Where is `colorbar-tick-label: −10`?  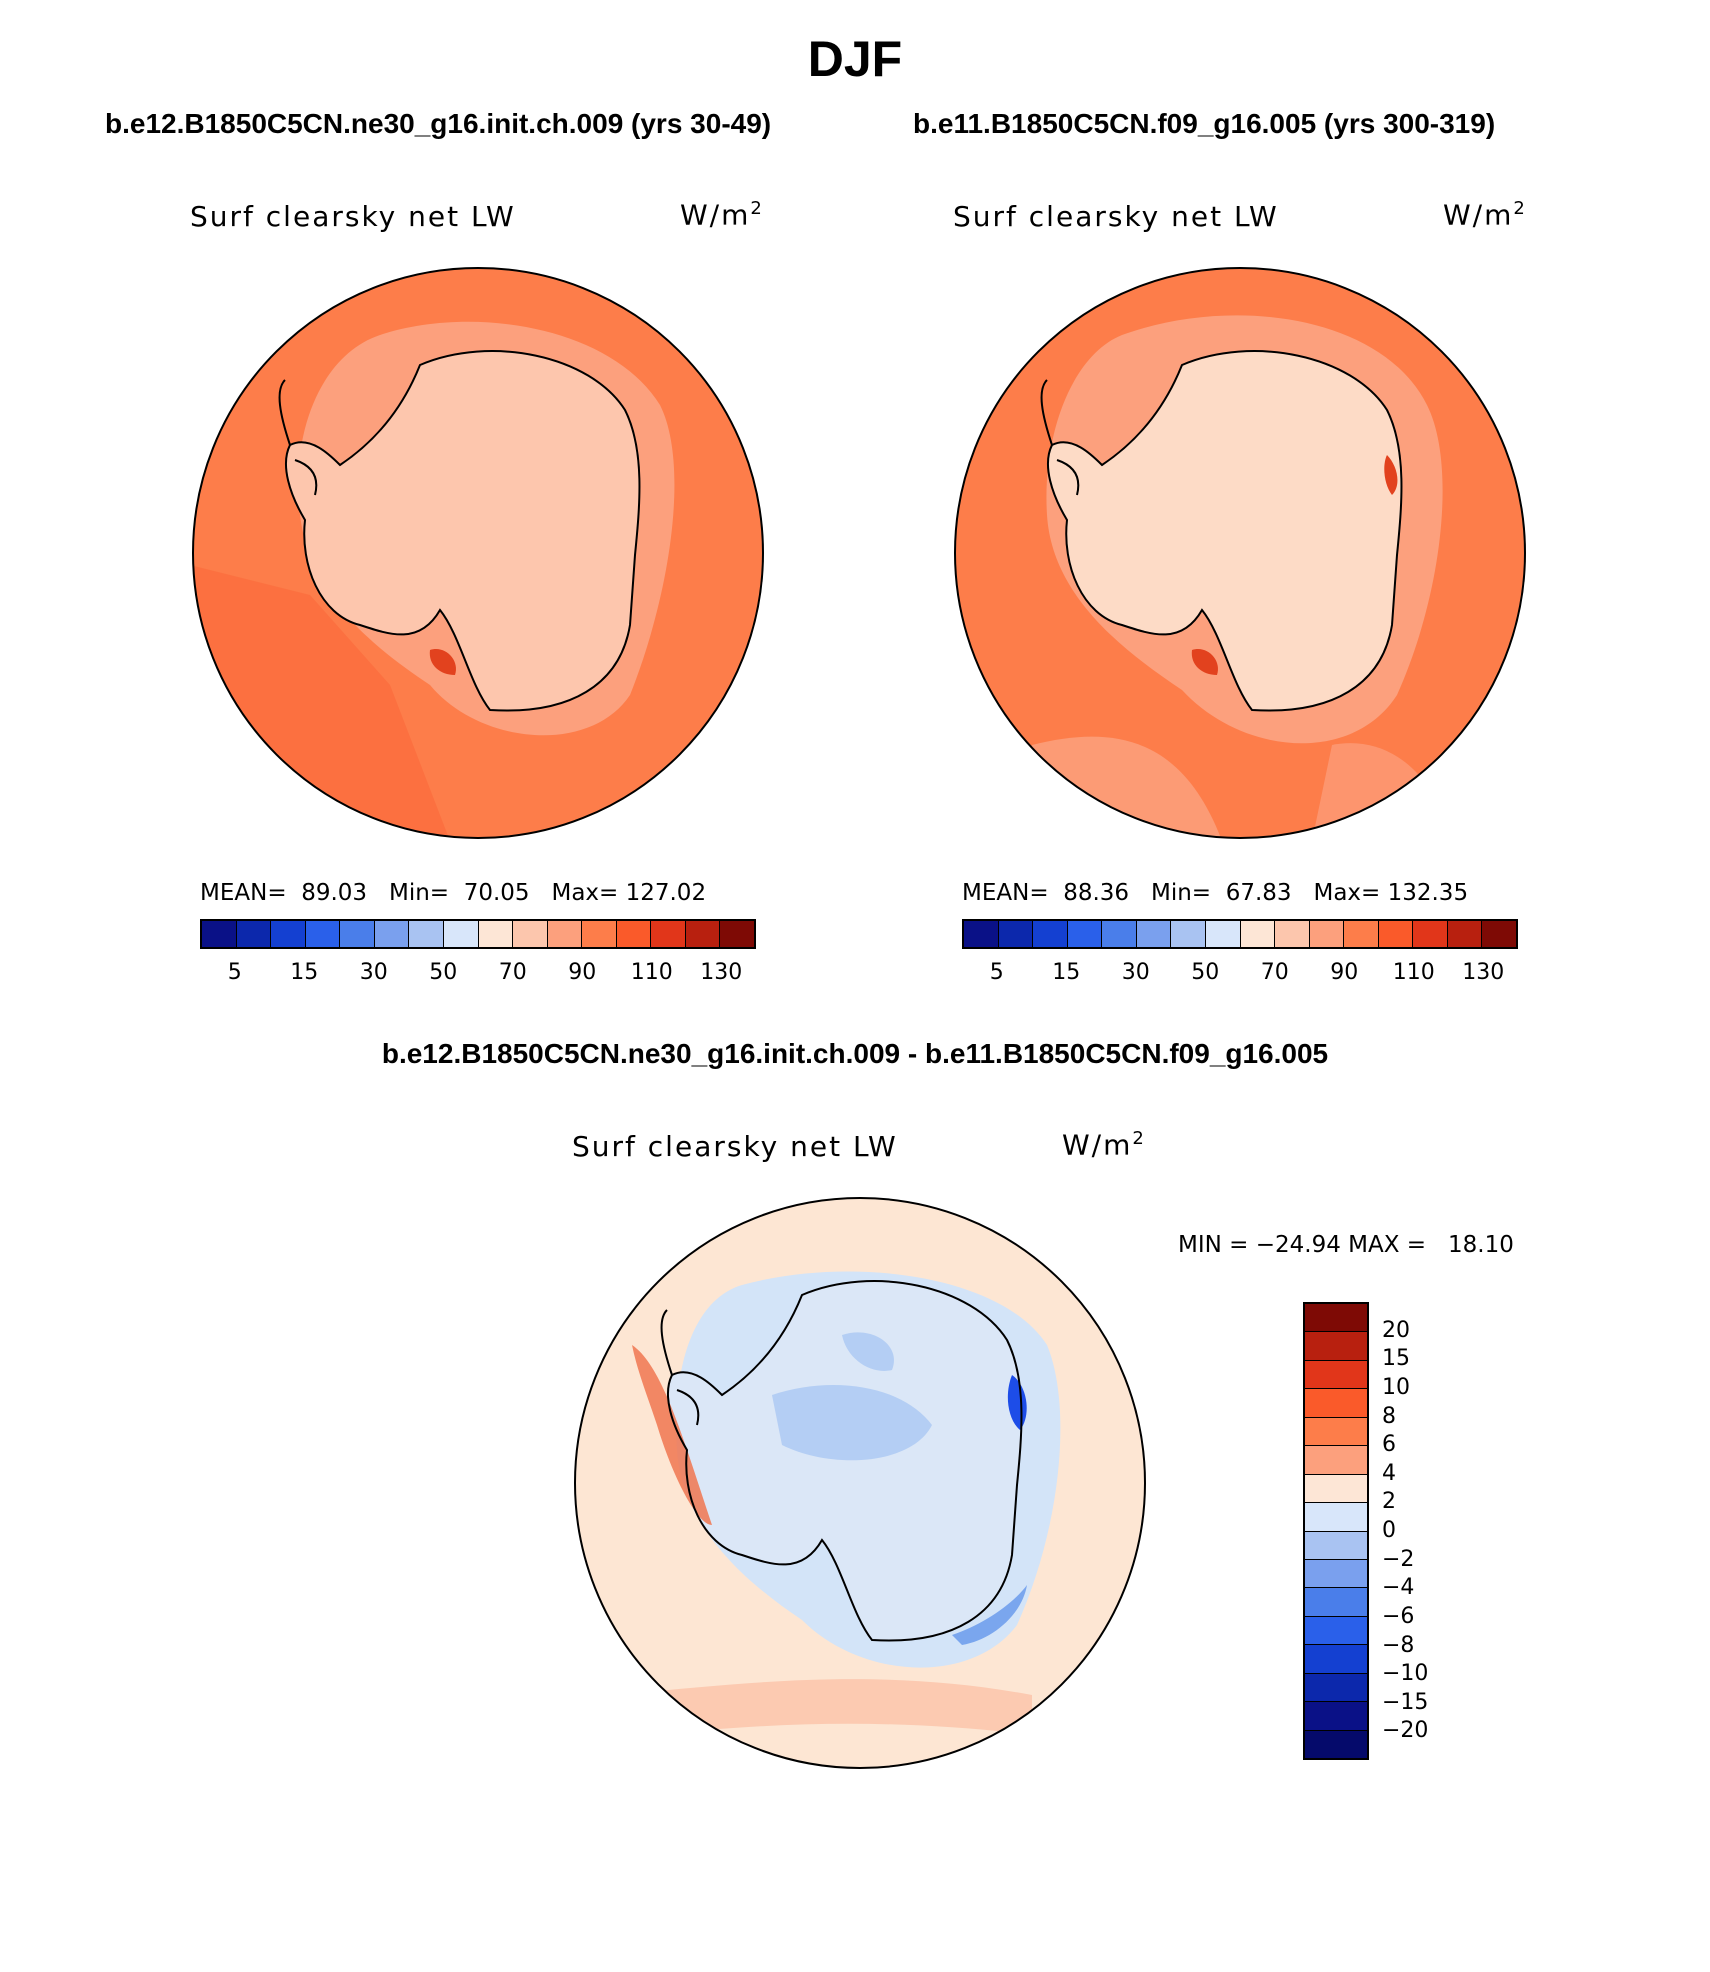
colorbar-tick-label: −10 is located at coordinates (1405, 1674).